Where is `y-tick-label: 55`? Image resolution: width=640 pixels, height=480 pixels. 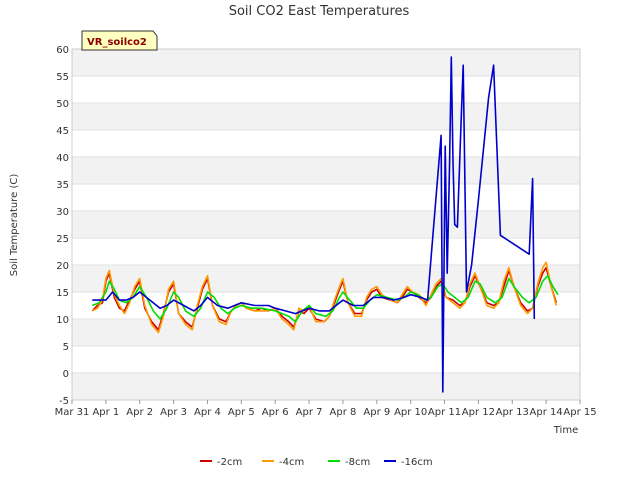
y-tick-label: 55 is located at coordinates (62, 77).